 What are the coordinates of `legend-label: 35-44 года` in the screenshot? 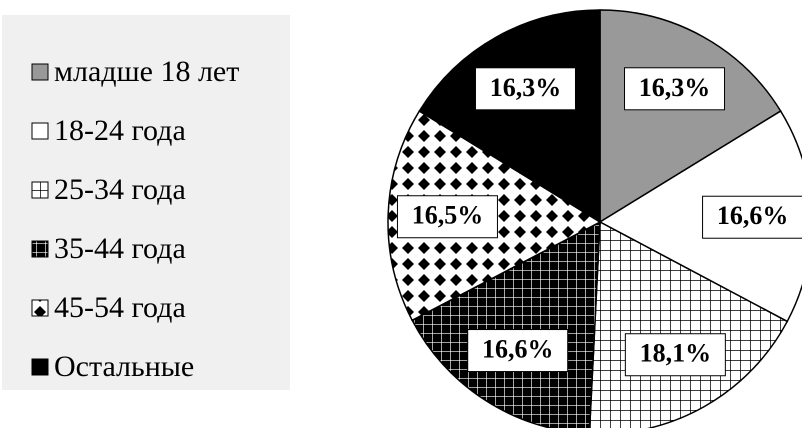 It's located at (120, 248).